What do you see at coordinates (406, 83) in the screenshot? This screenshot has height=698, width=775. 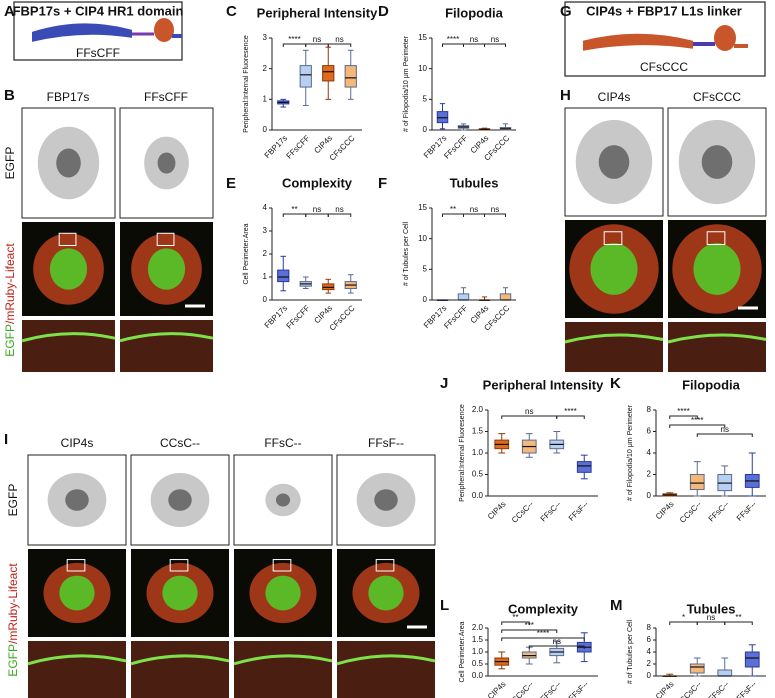 I see `y-axis-label: # of Filopodia/10 μm Perimeter` at bounding box center [406, 83].